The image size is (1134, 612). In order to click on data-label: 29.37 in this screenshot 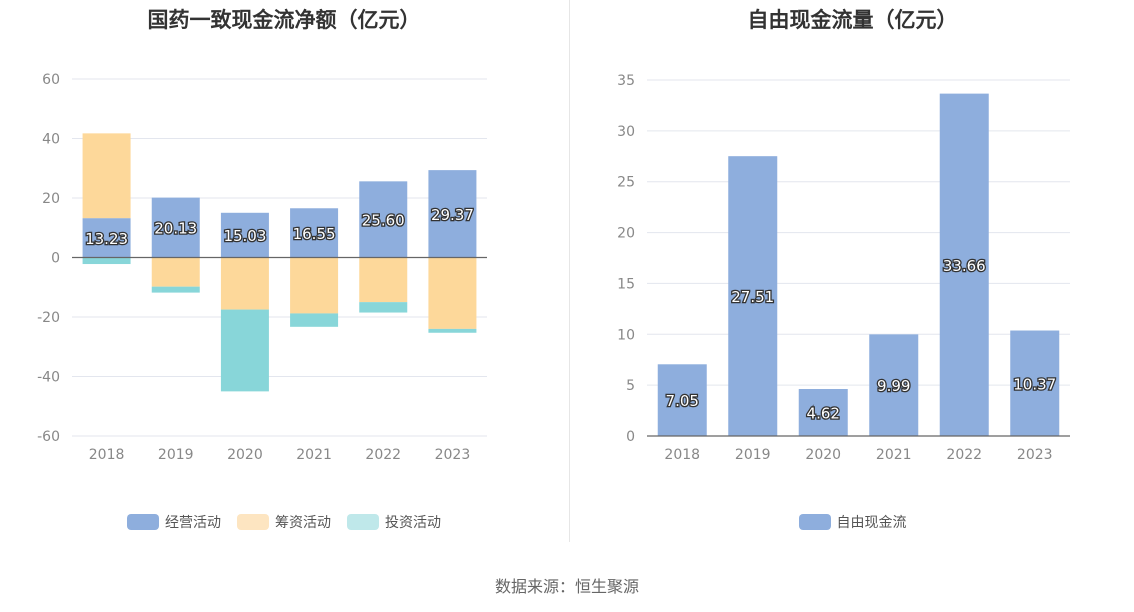, I will do `click(452, 215)`.